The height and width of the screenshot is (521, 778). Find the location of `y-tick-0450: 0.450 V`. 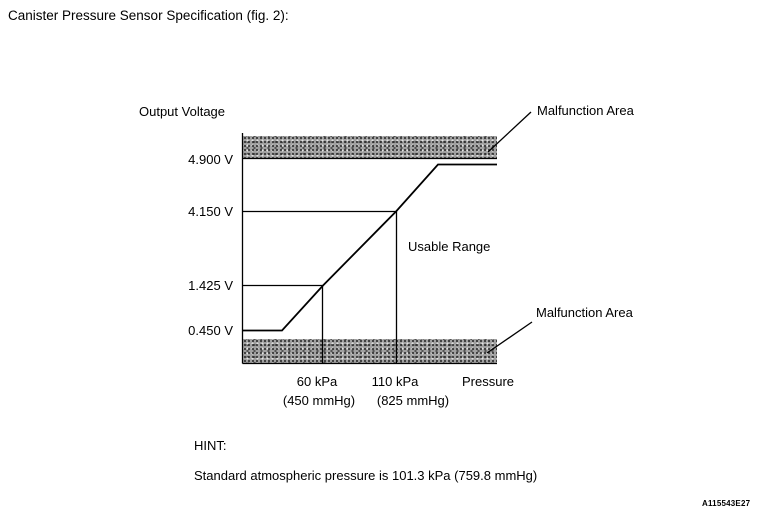

y-tick-0450: 0.450 V is located at coordinates (210, 330).